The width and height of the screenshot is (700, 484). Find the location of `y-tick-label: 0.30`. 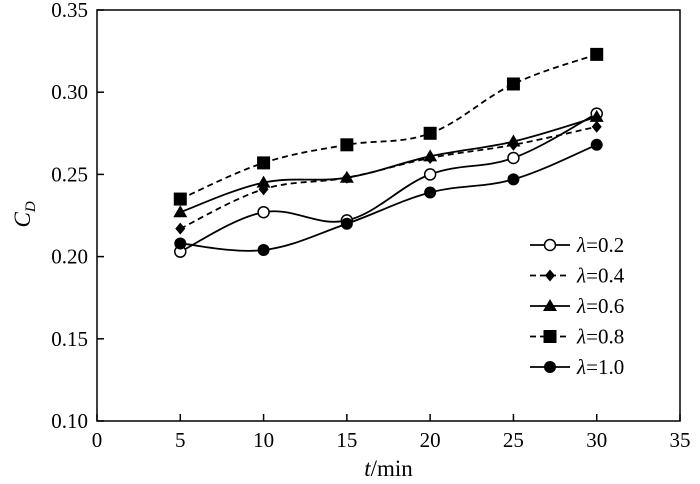

y-tick-label: 0.30 is located at coordinates (69, 92).